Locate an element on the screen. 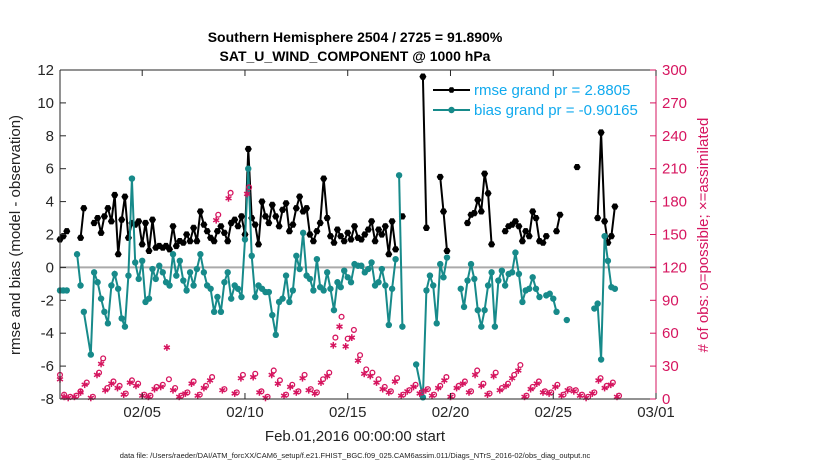 The image size is (830, 470). y-left-tick-label: -8 is located at coordinates (47, 399).